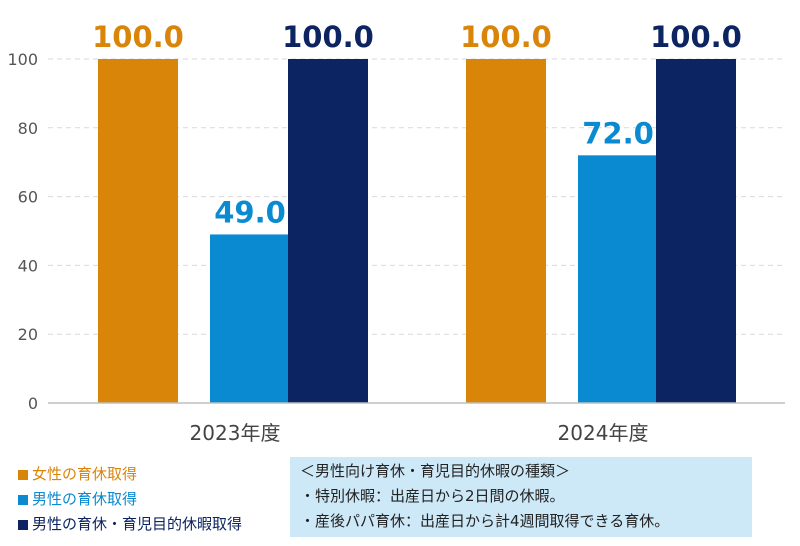  I want to click on legend-item-female: 女性の育休取得, so click(130, 474).